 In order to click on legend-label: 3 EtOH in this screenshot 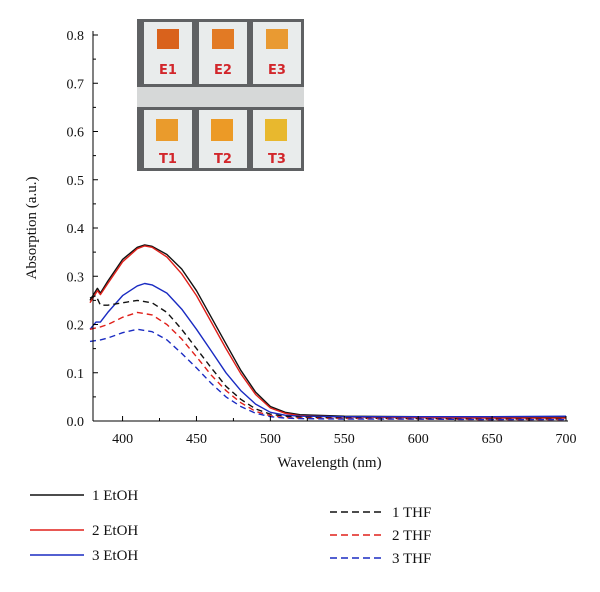, I will do `click(115, 556)`.